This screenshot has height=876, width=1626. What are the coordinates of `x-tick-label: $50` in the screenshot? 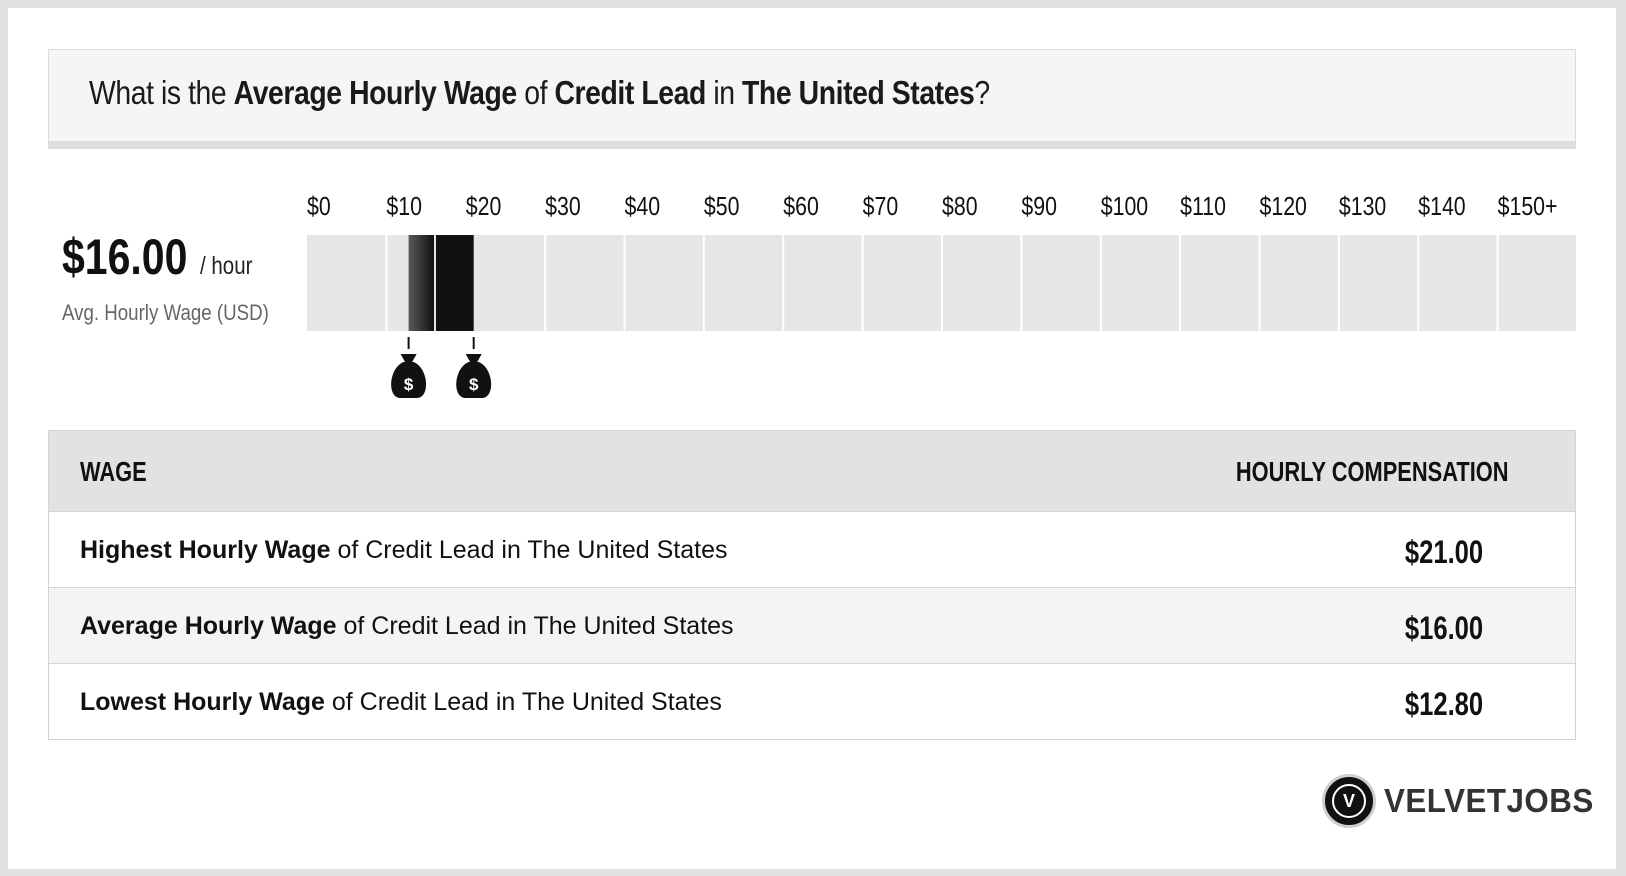 It's located at (722, 207).